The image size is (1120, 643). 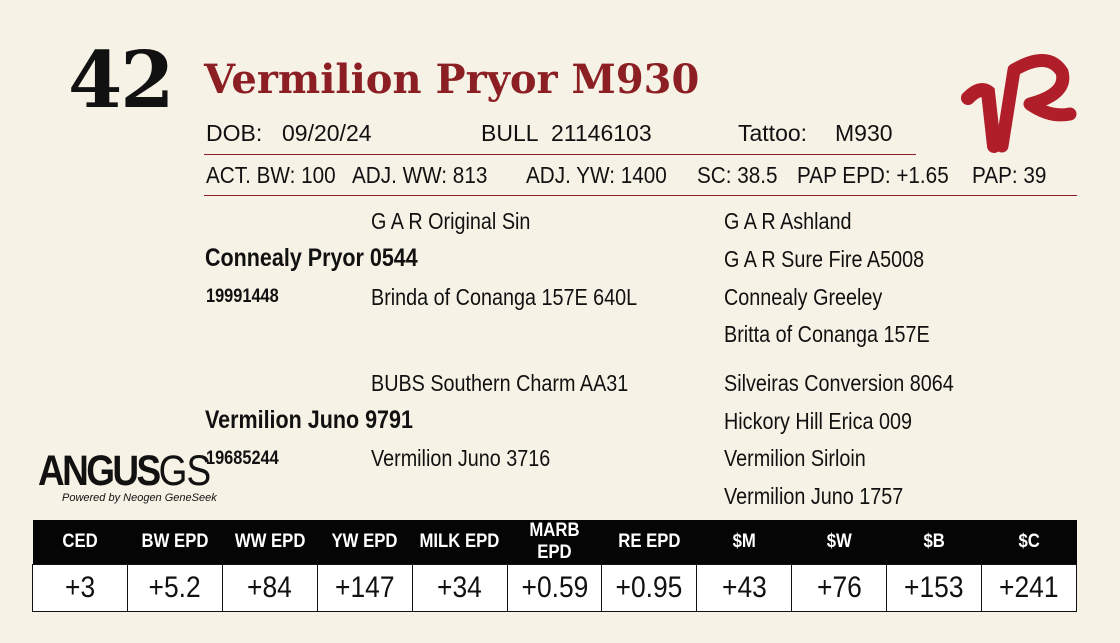 I want to click on angus-gs-logo: ANGUSGS, so click(x=125, y=471).